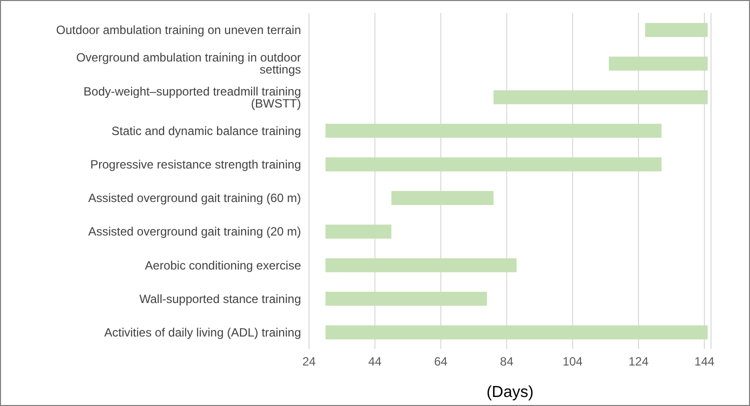 Image resolution: width=750 pixels, height=406 pixels. Describe the element at coordinates (441, 361) in the screenshot. I see `x-tick-label: 64` at that location.